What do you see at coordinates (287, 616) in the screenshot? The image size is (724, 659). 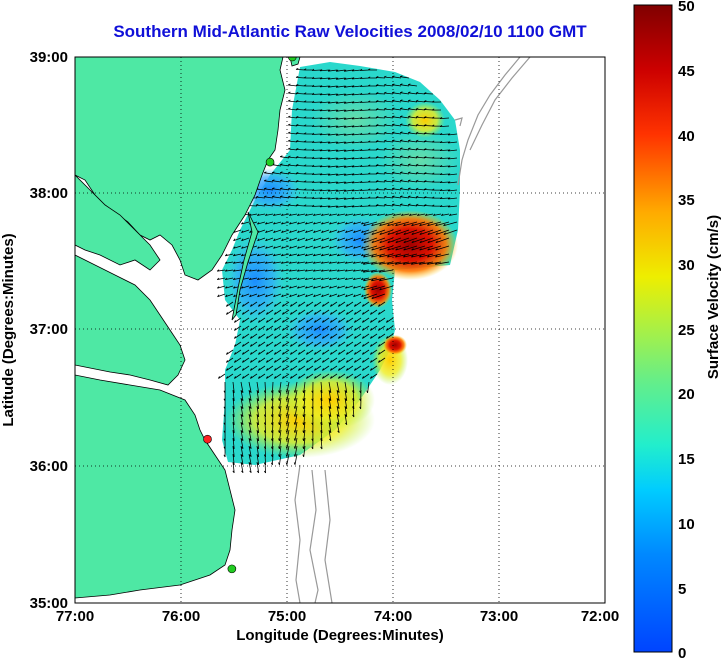 I see `x-tick: 75:00` at bounding box center [287, 616].